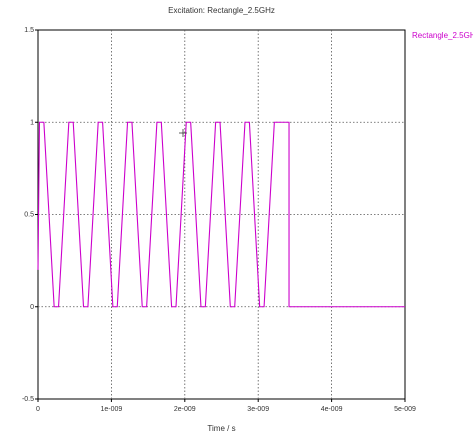 The height and width of the screenshot is (435, 473). I want to click on y-tick-label: 1.5, so click(29, 30).